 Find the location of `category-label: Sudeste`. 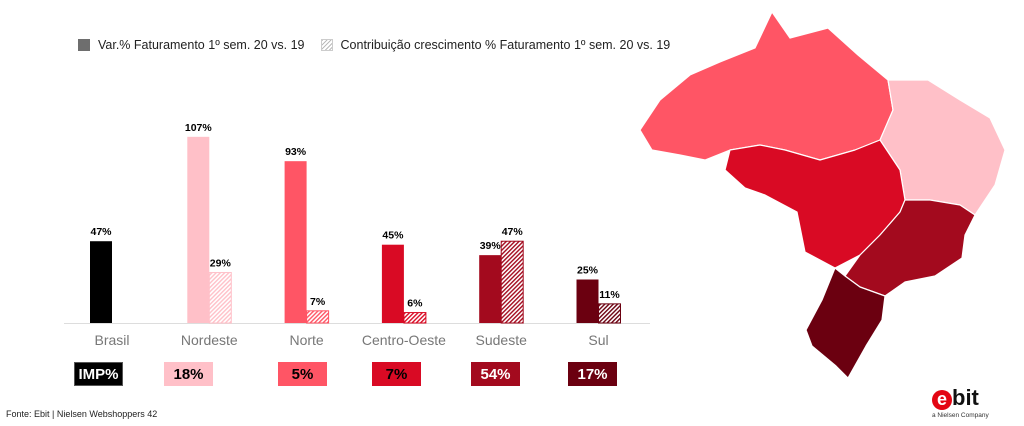

category-label: Sudeste is located at coordinates (502, 340).